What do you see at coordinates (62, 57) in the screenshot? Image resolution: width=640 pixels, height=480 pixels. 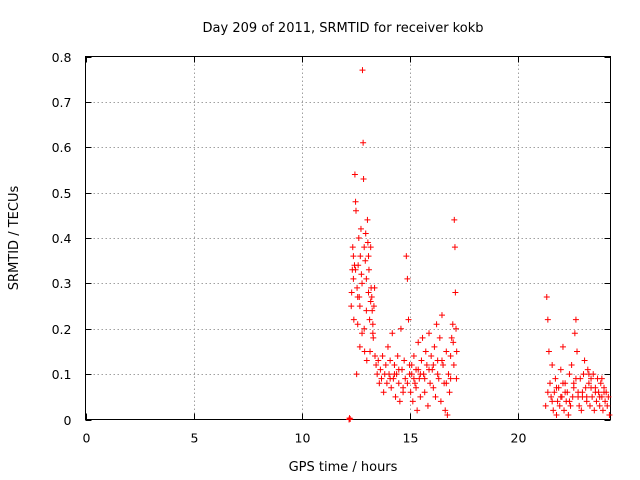 I see `y-tick-label: 0.8` at bounding box center [62, 57].